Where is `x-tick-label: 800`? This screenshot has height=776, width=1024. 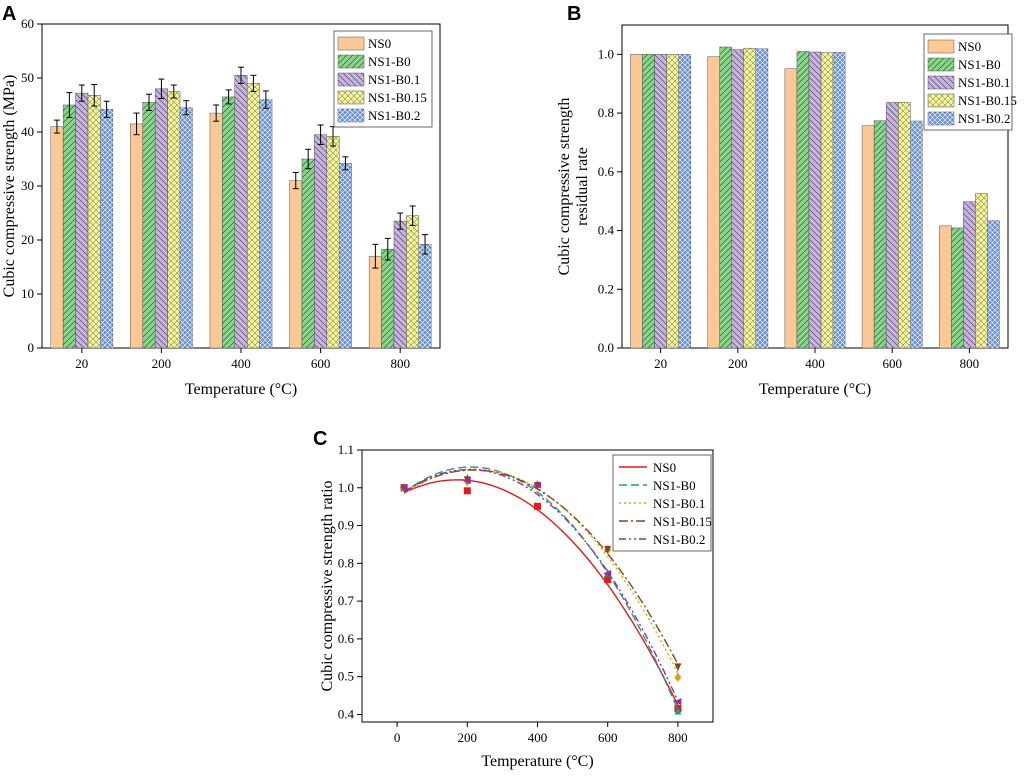
x-tick-label: 800 is located at coordinates (400, 363).